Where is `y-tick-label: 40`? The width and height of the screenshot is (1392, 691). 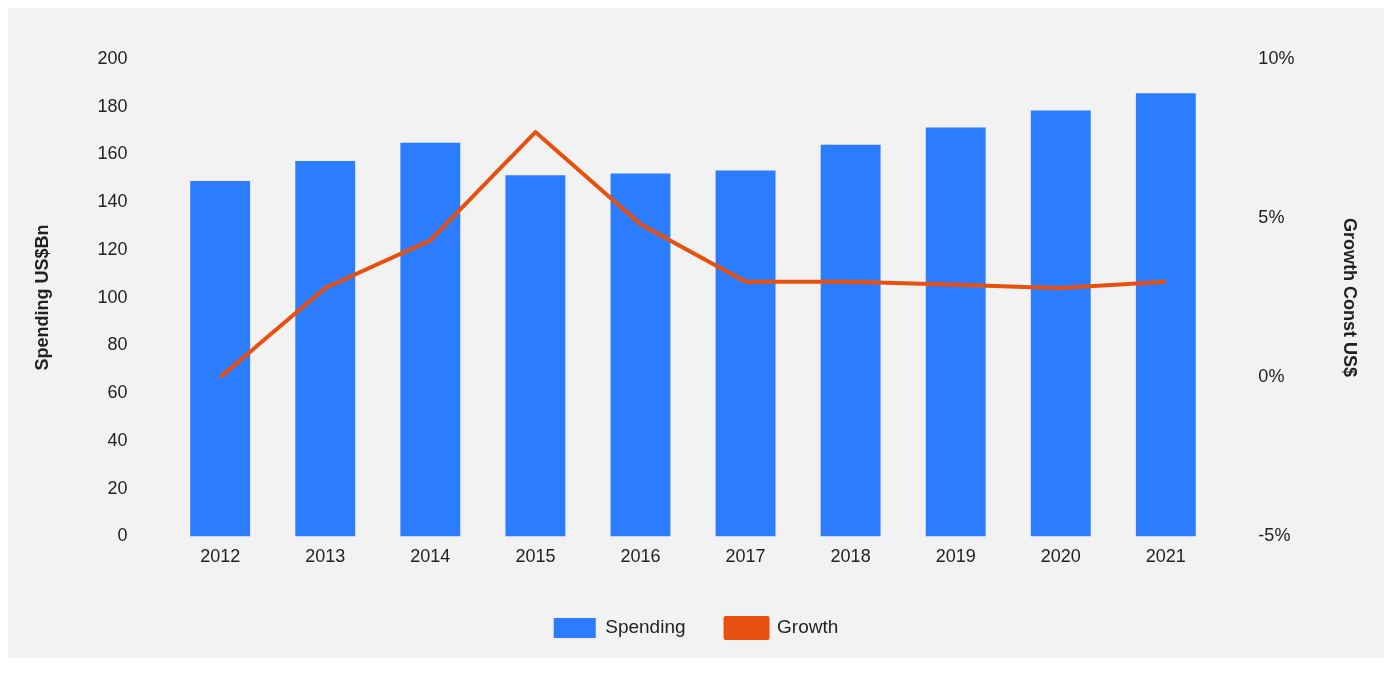 y-tick-label: 40 is located at coordinates (117, 439).